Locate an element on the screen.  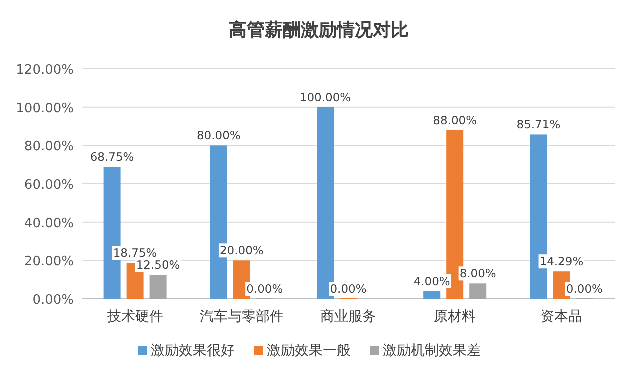
data-label: 88.00% is located at coordinates (455, 120).